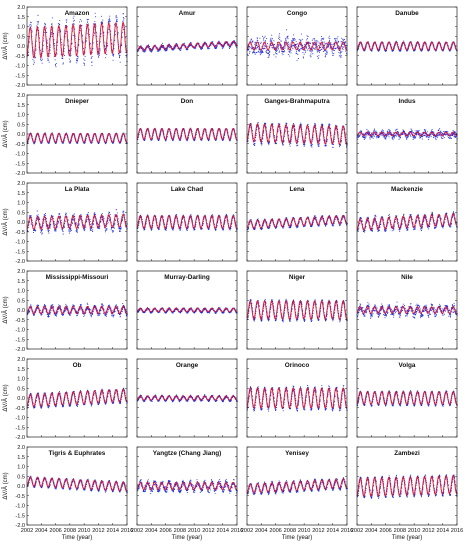 This screenshot has width=472, height=550. I want to click on panel-danube: Danube, so click(407, 46).